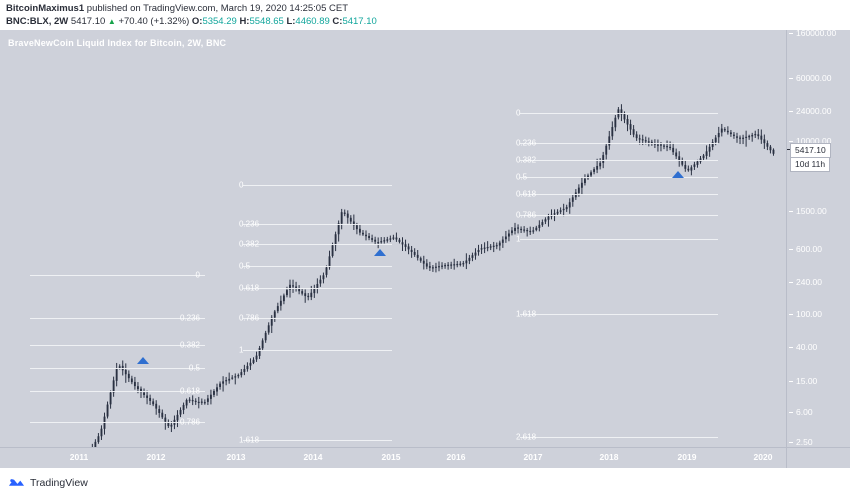 This screenshot has width=850, height=497. What do you see at coordinates (37, 21) in the screenshot?
I see `symbol-label: BNC:BLX, 2W` at bounding box center [37, 21].